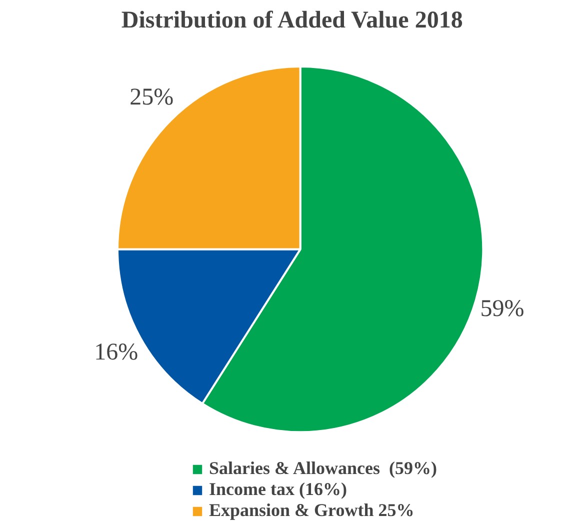  Describe the element at coordinates (292, 21) in the screenshot. I see `chart-title: Distribution of Added Value 2018` at that location.